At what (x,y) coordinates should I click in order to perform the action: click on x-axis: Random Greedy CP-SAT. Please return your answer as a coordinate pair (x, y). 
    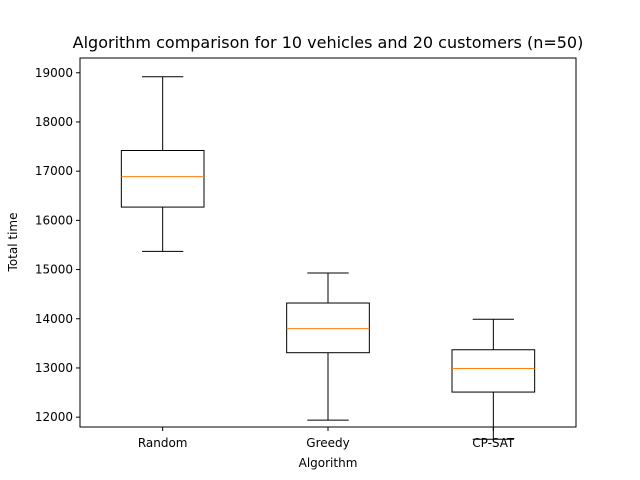
    Looking at the image, I should click on (326, 438).